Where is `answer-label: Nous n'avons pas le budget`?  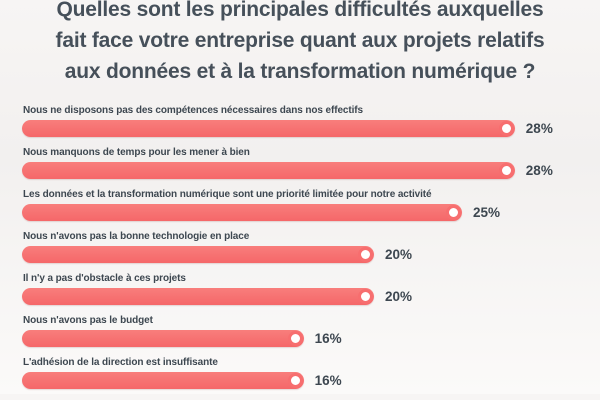
answer-label: Nous n'avons pas le budget is located at coordinates (88, 320).